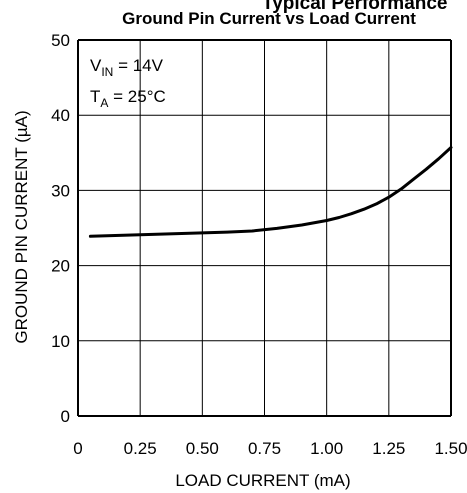 Image resolution: width=467 pixels, height=493 pixels. I want to click on header-fragment: Typical Performance, so click(355, 7).